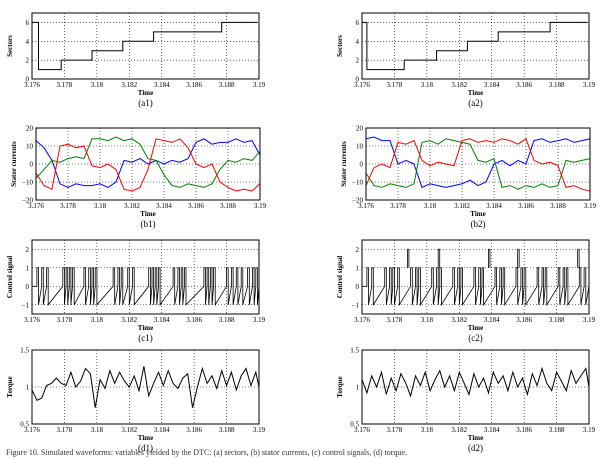 The width and height of the screenshot is (614, 458). I want to click on subplot-caption: (b2), so click(478, 224).